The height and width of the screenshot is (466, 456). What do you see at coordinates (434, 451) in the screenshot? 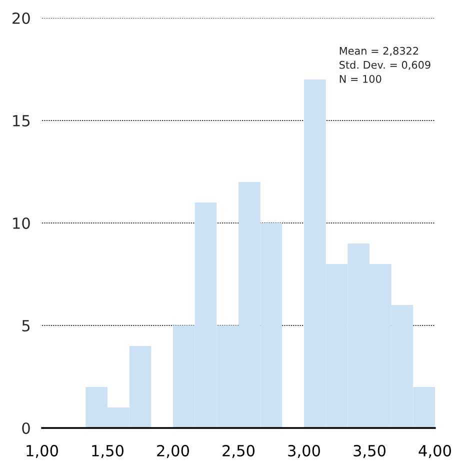
I see `x-tick-label: 4,00` at bounding box center [434, 451].